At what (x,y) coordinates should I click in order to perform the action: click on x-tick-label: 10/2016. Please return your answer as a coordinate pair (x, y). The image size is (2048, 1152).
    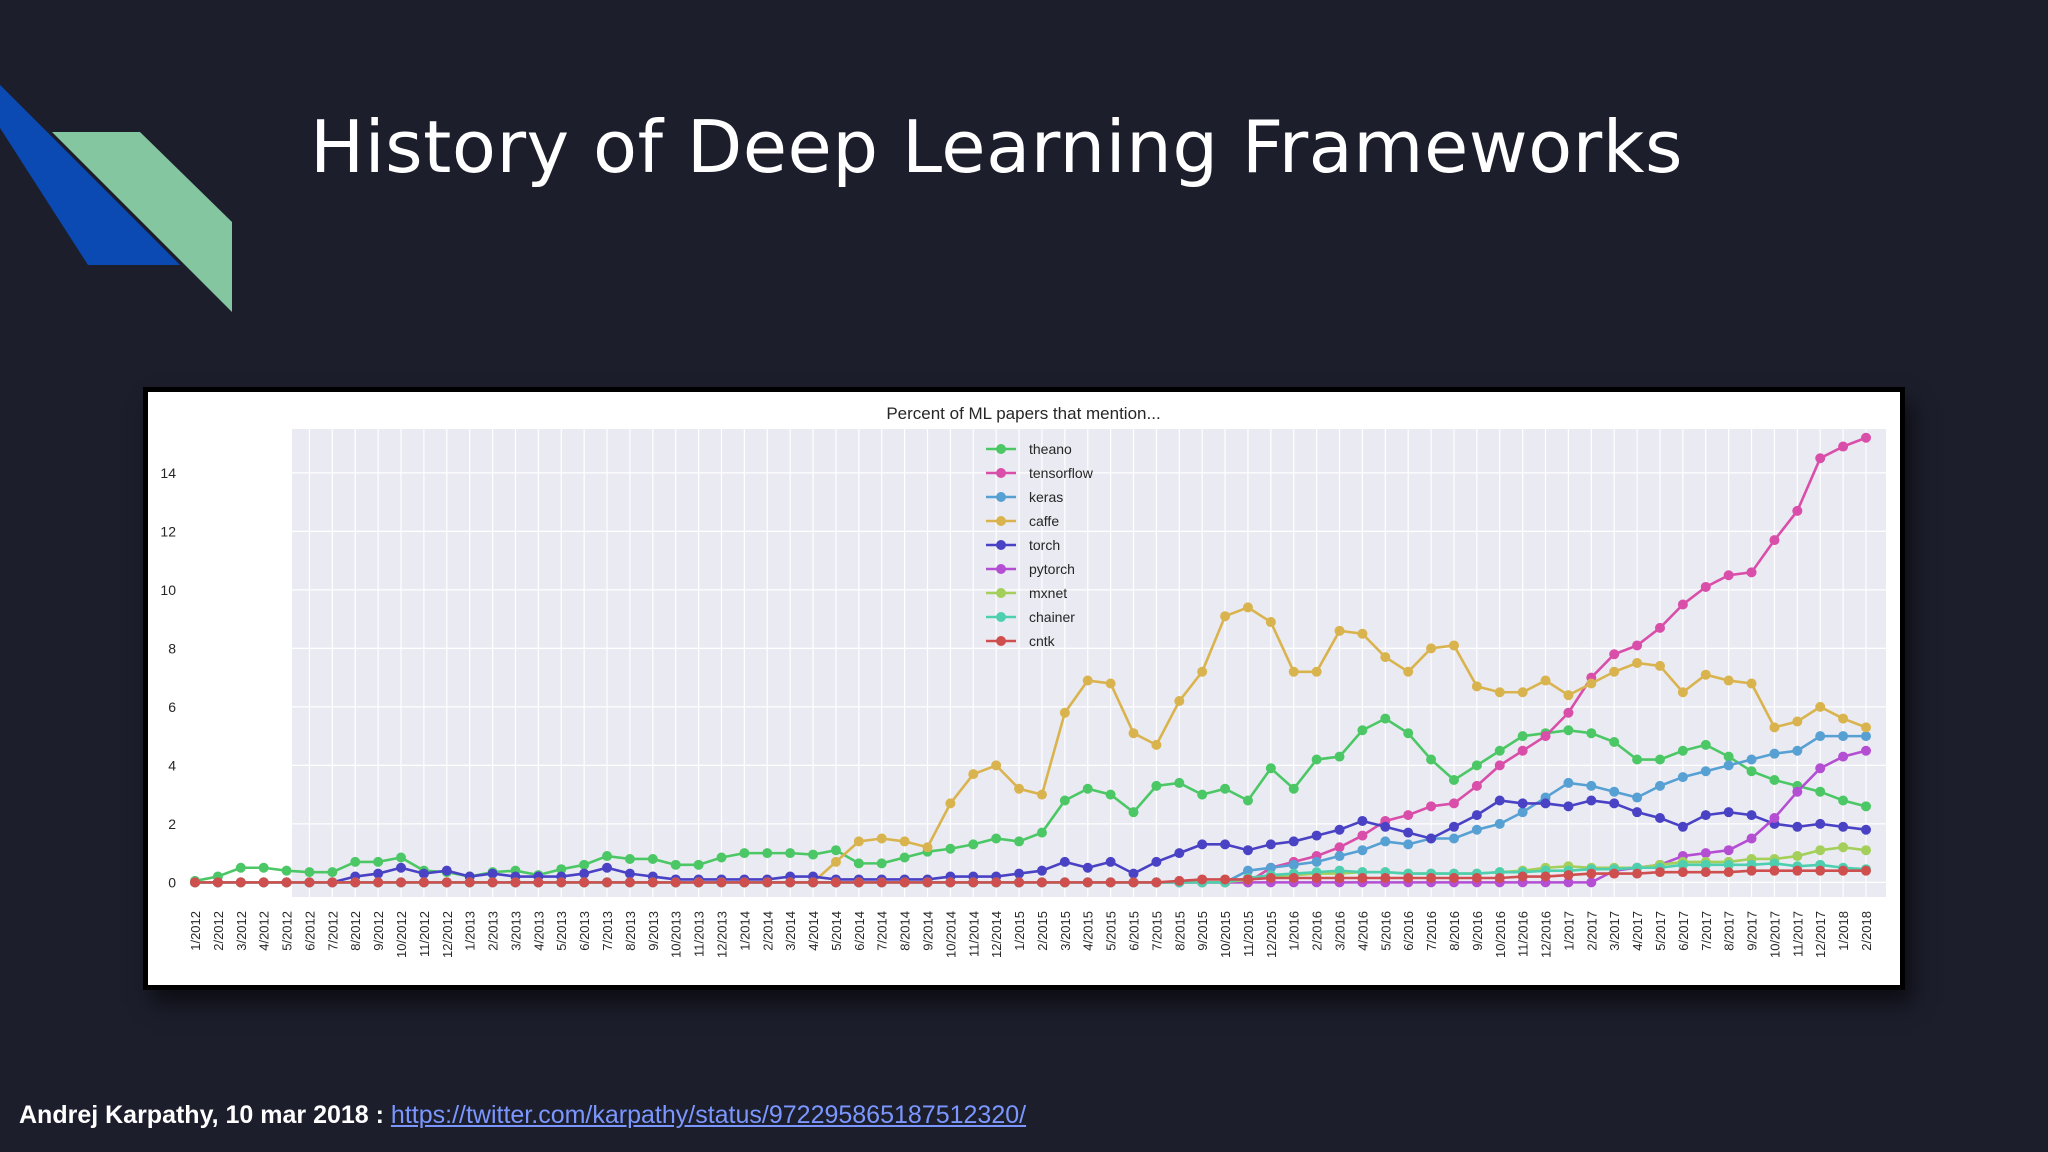
    Looking at the image, I should click on (1500, 934).